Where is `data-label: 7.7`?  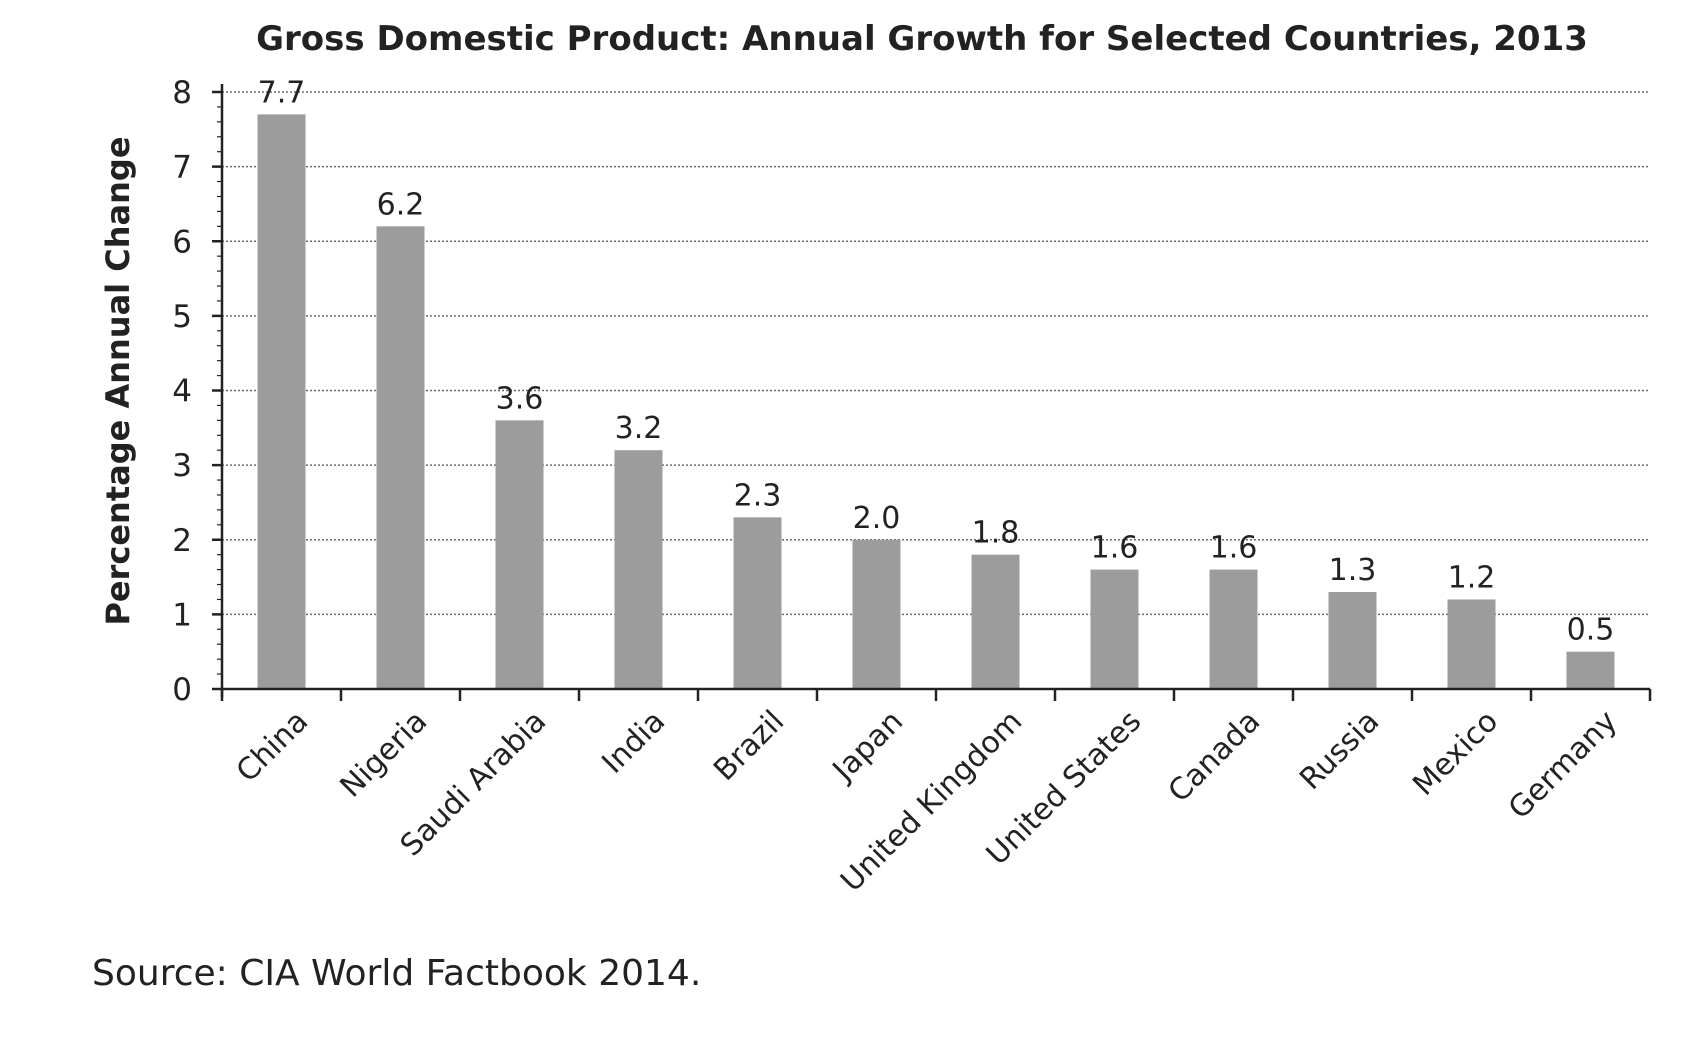
data-label: 7.7 is located at coordinates (282, 92).